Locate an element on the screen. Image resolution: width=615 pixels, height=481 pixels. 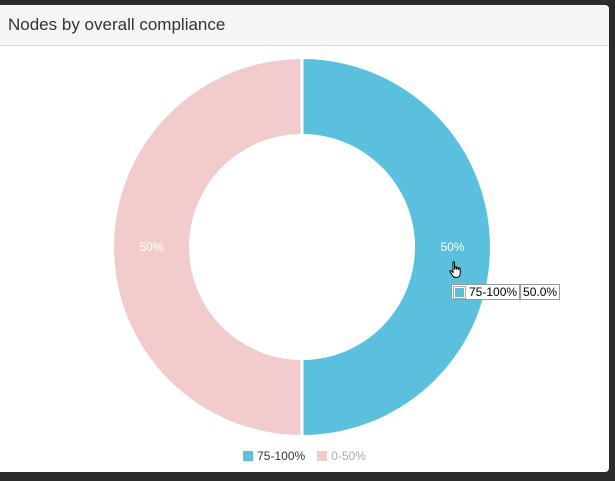
legend-label: 0-50% is located at coordinates (348, 456).